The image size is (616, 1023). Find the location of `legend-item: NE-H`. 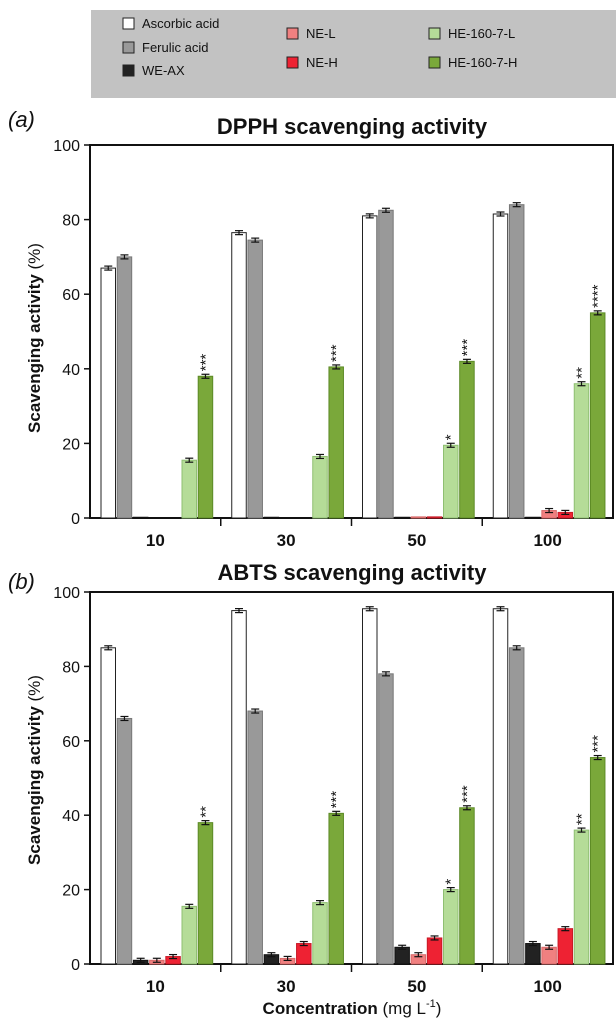

legend-item: NE-H is located at coordinates (312, 62).